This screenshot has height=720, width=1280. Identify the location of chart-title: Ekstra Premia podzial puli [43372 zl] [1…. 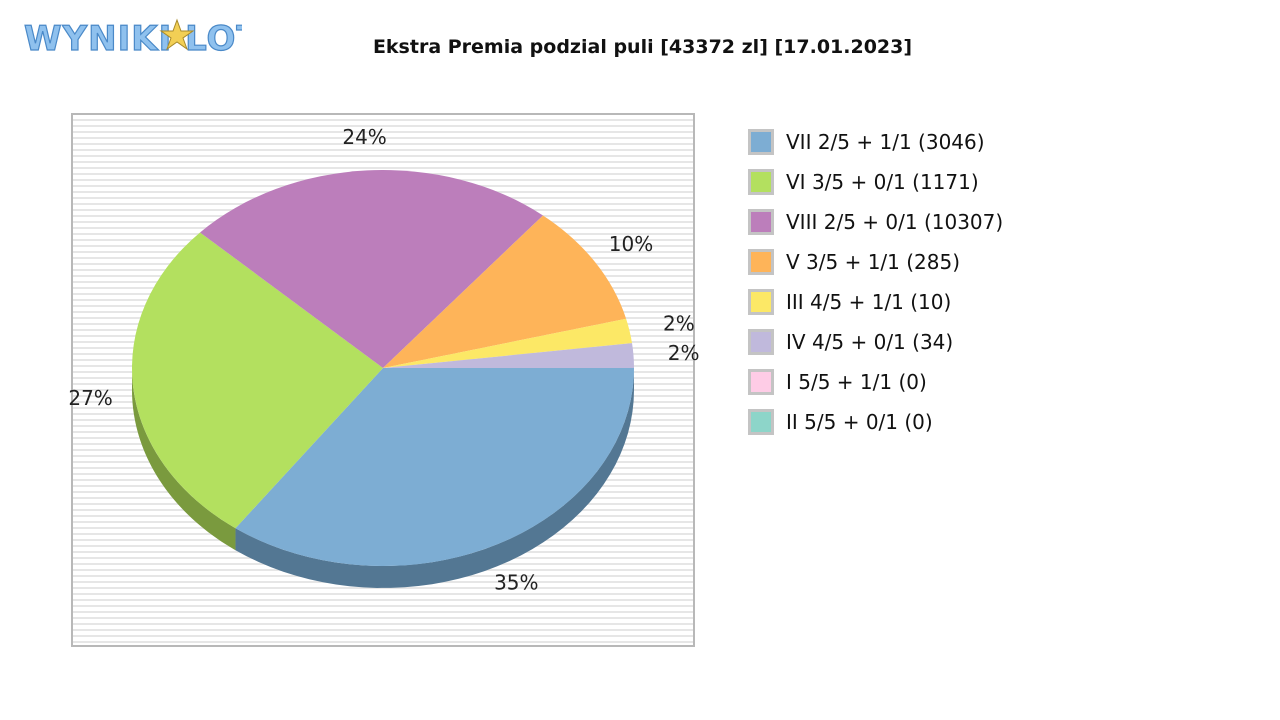
(642, 47).